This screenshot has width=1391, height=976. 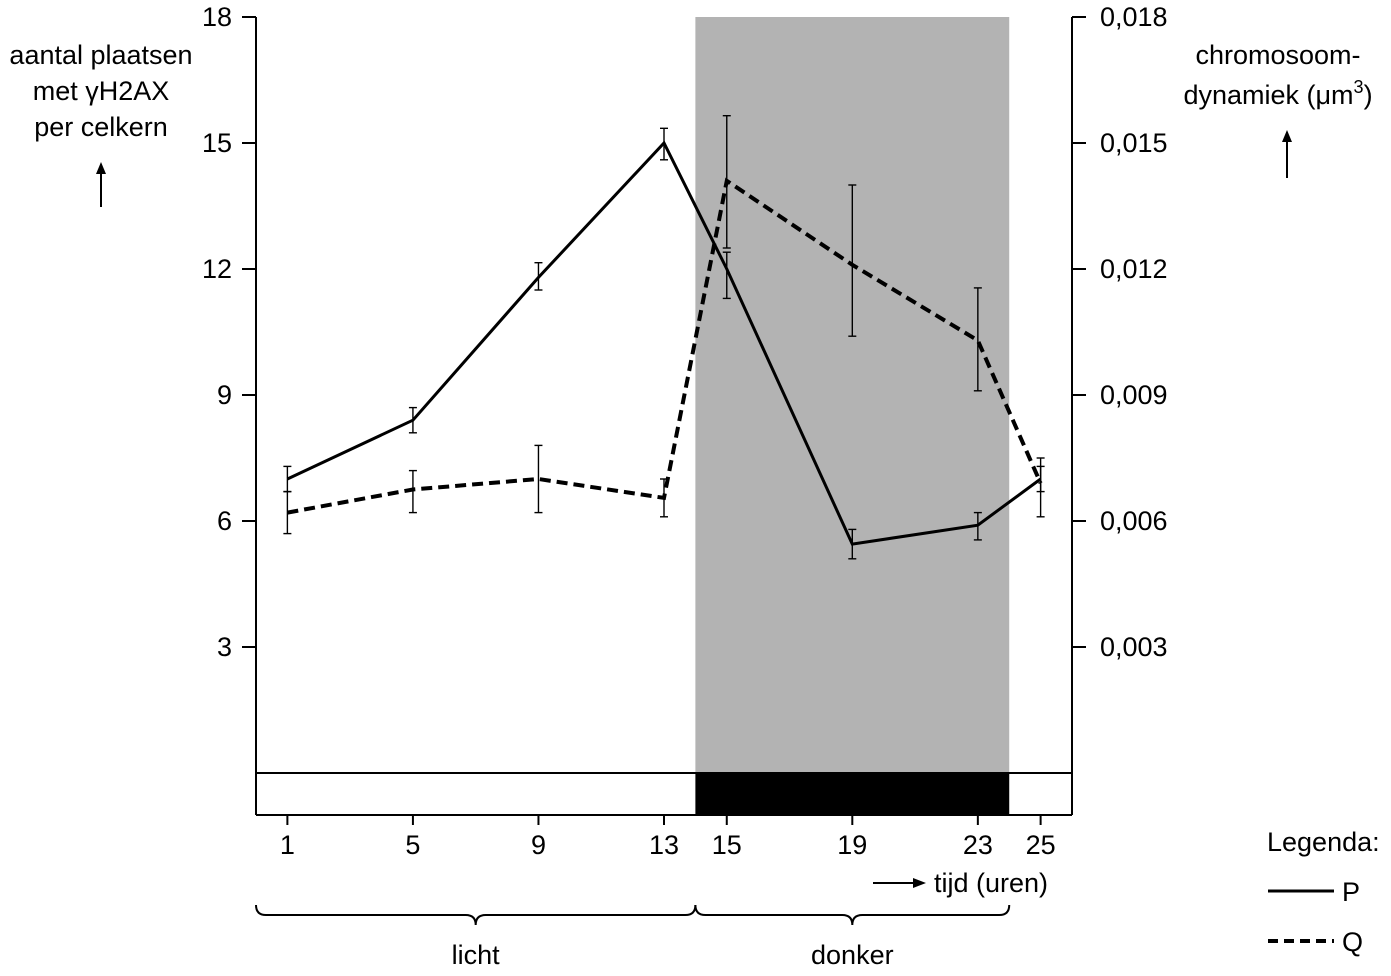 I want to click on right-tick-label: 0,018, so click(x=1134, y=17).